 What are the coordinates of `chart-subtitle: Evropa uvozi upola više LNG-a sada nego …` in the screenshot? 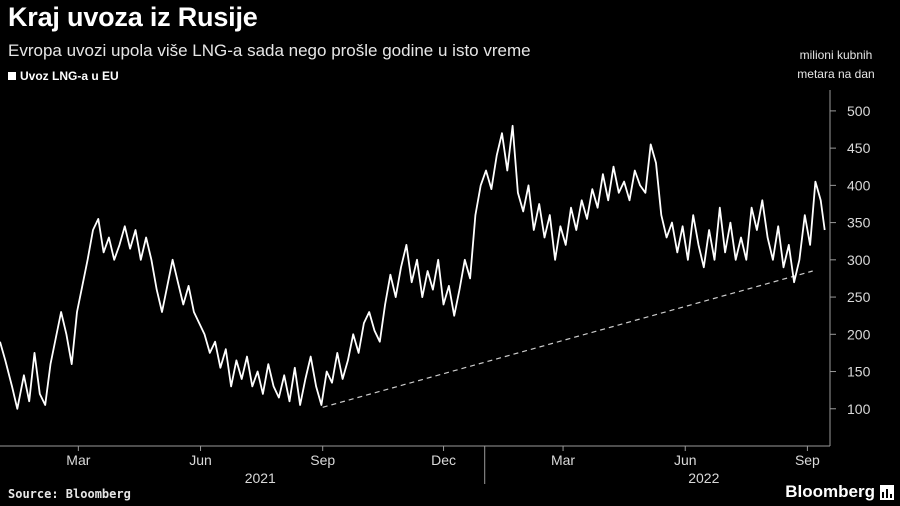 It's located at (269, 50).